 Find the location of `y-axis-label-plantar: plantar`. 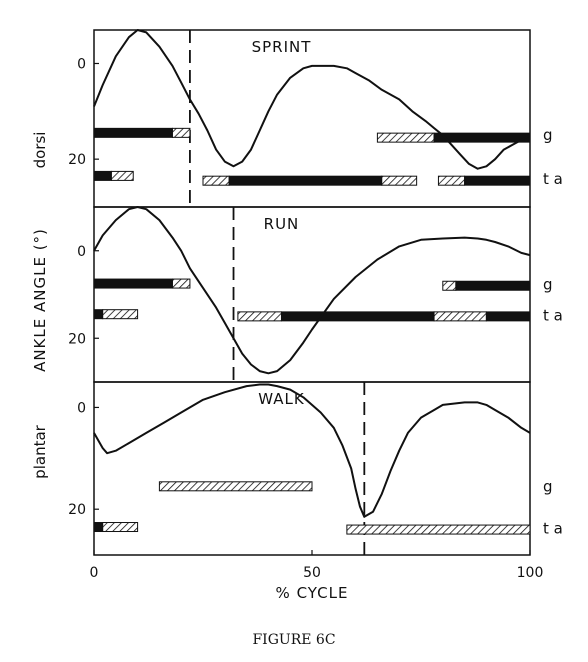

y-axis-label-plantar: plantar is located at coordinates (40, 451).